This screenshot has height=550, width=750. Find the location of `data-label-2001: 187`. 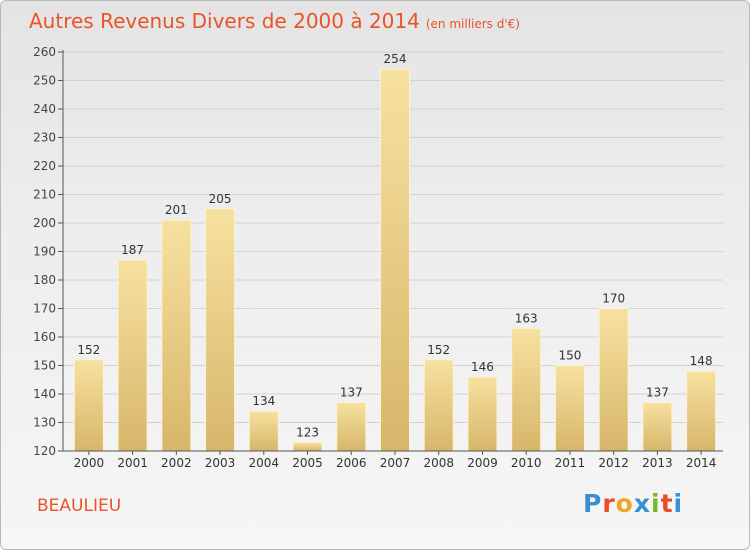

data-label-2001: 187 is located at coordinates (132, 250).